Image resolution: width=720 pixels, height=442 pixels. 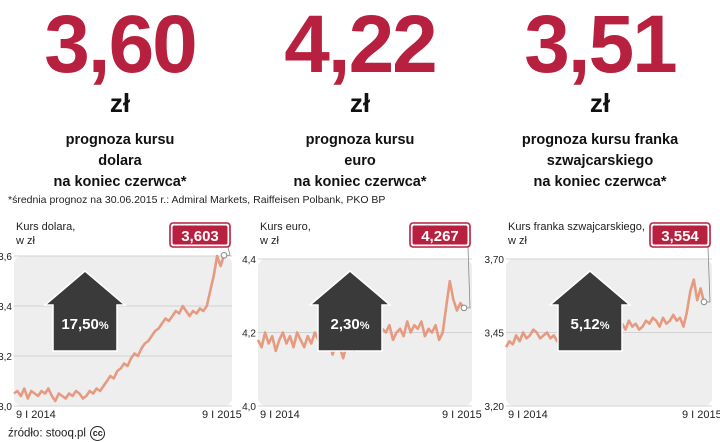 What do you see at coordinates (6, 407) in the screenshot?
I see `usd-y-tick-label: 3,0` at bounding box center [6, 407].